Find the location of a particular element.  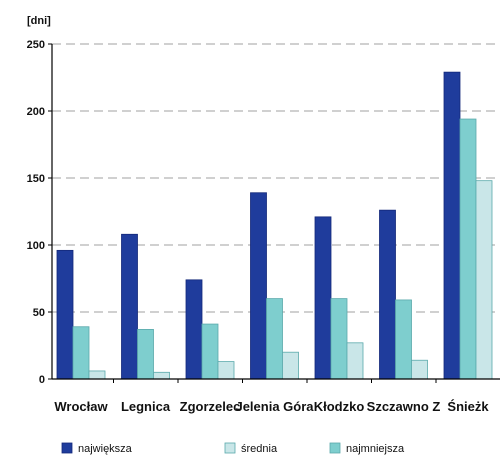

y-axis-unit-label: [dni] is located at coordinates (39, 21).